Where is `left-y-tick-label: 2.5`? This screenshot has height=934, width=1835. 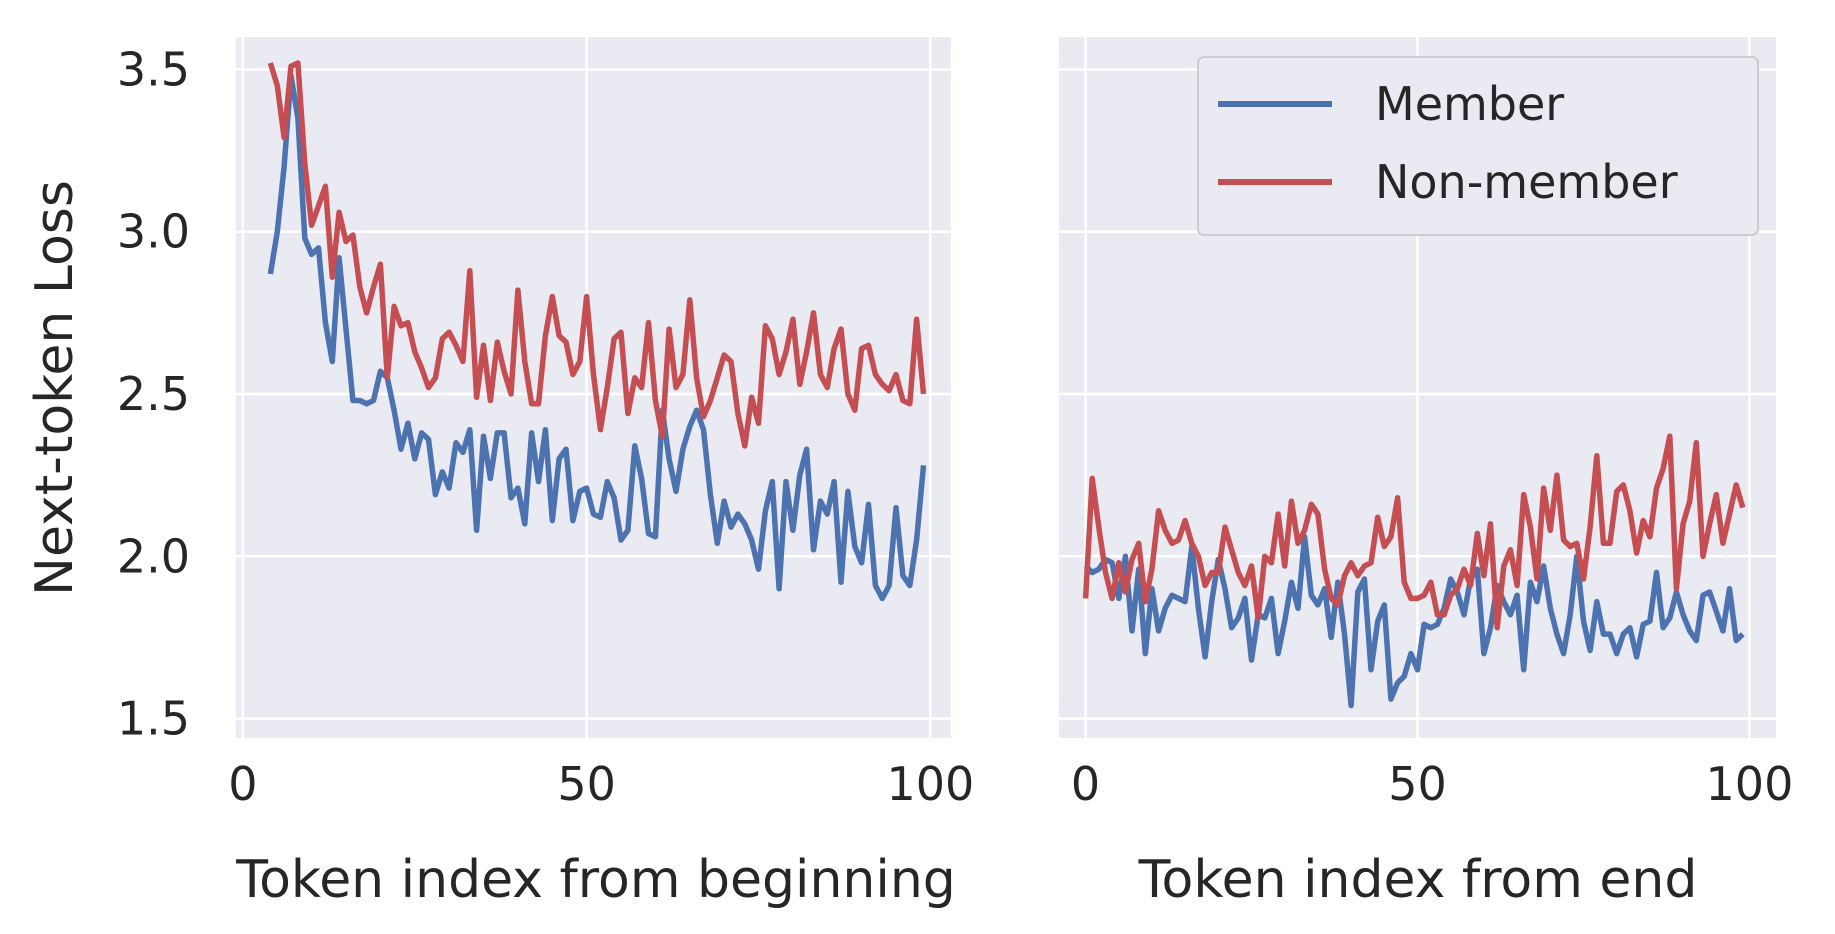 left-y-tick-label: 2.5 is located at coordinates (153, 394).